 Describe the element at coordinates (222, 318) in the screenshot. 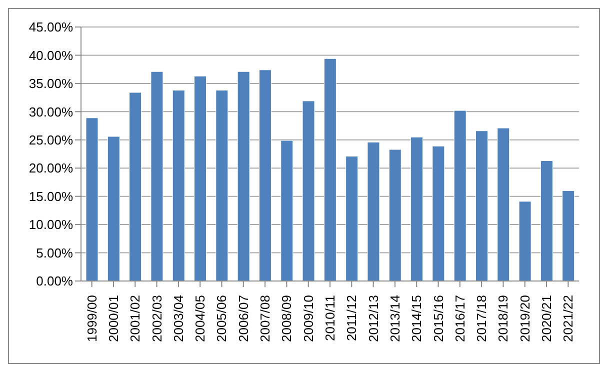

I see `x-tick-label: 2005/06` at that location.